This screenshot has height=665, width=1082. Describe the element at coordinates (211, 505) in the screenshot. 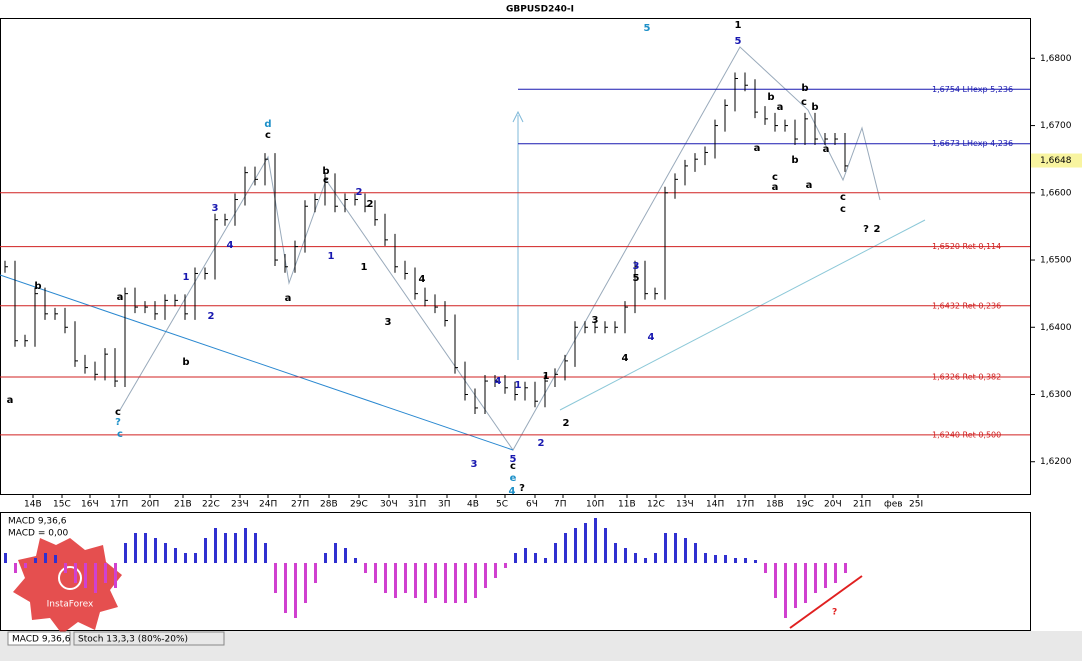

I see `x-tick-label: 22С` at that location.